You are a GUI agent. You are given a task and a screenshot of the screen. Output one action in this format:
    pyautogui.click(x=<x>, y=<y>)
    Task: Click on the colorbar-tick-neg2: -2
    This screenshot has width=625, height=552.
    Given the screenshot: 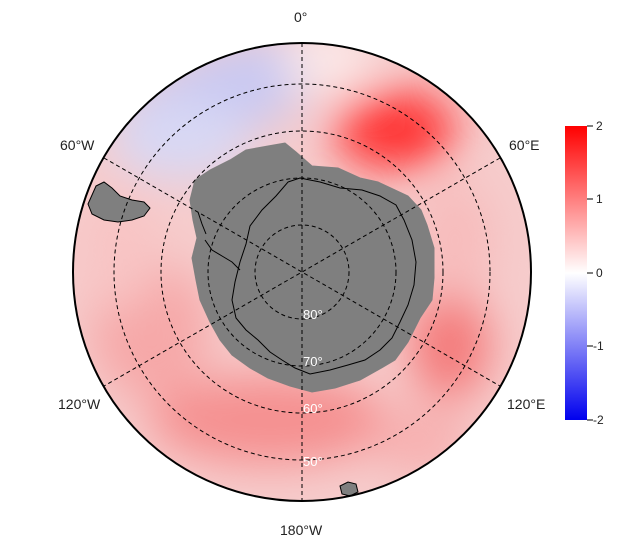 What is the action you would take?
    pyautogui.click(x=598, y=420)
    